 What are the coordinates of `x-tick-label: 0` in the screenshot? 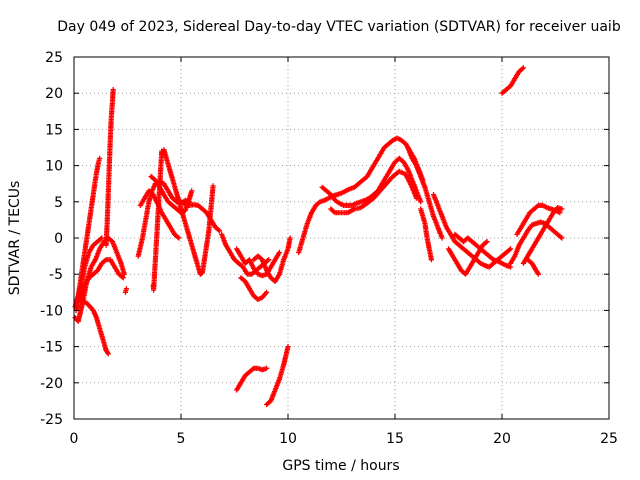 It's located at (74, 439).